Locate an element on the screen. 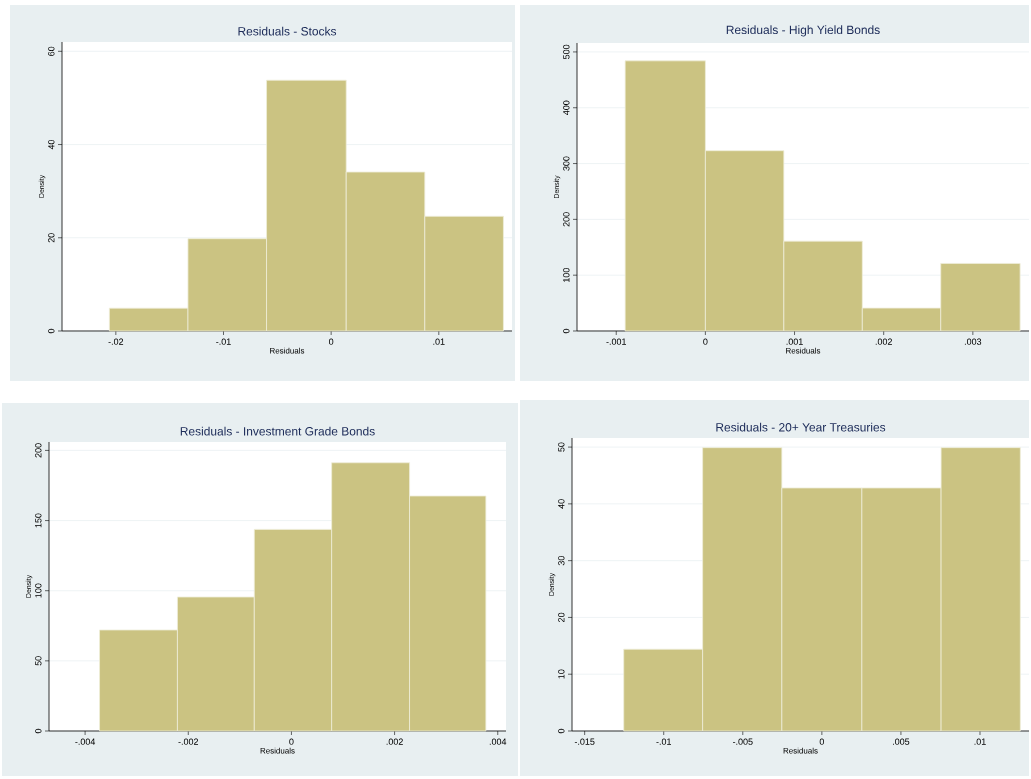 The width and height of the screenshot is (1031, 779). chart-title: Residuals - 20+ Year Treasuries is located at coordinates (801, 427).